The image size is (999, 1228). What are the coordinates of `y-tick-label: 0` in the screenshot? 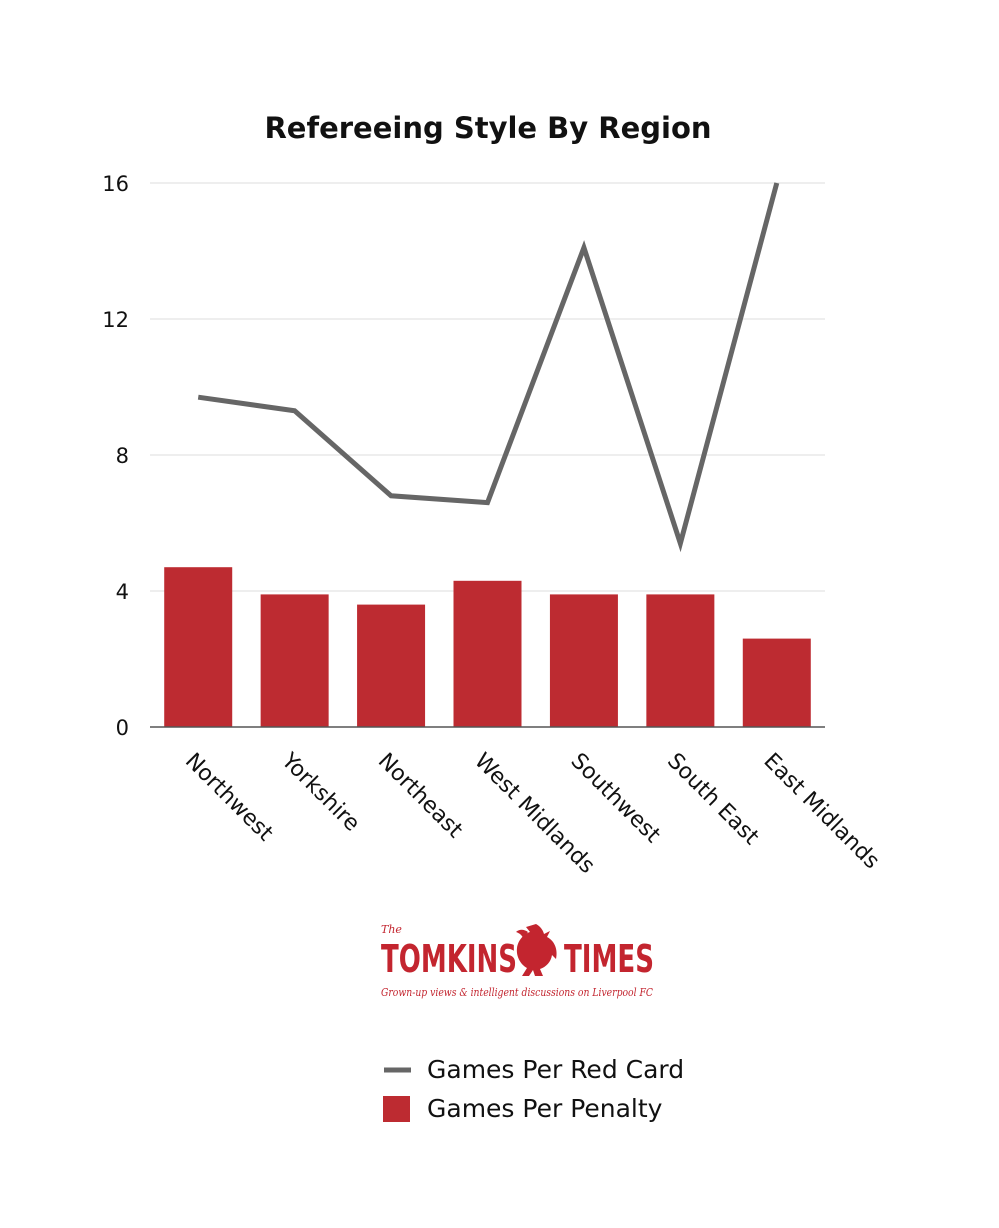 It's located at (122, 728).